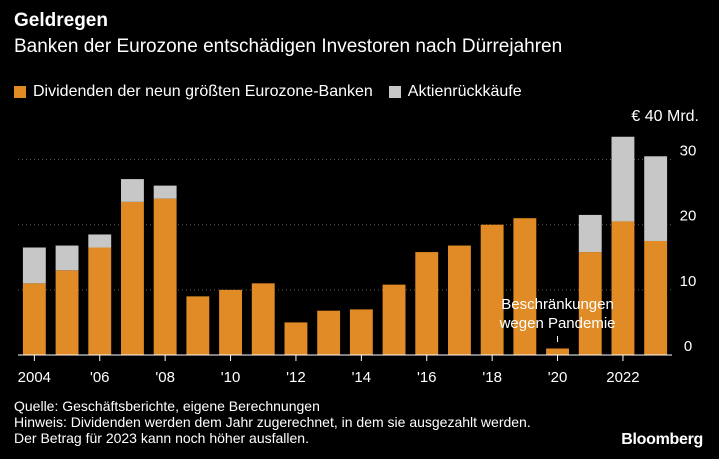 The width and height of the screenshot is (719, 459). I want to click on bar-dividends-2014, so click(361, 332).